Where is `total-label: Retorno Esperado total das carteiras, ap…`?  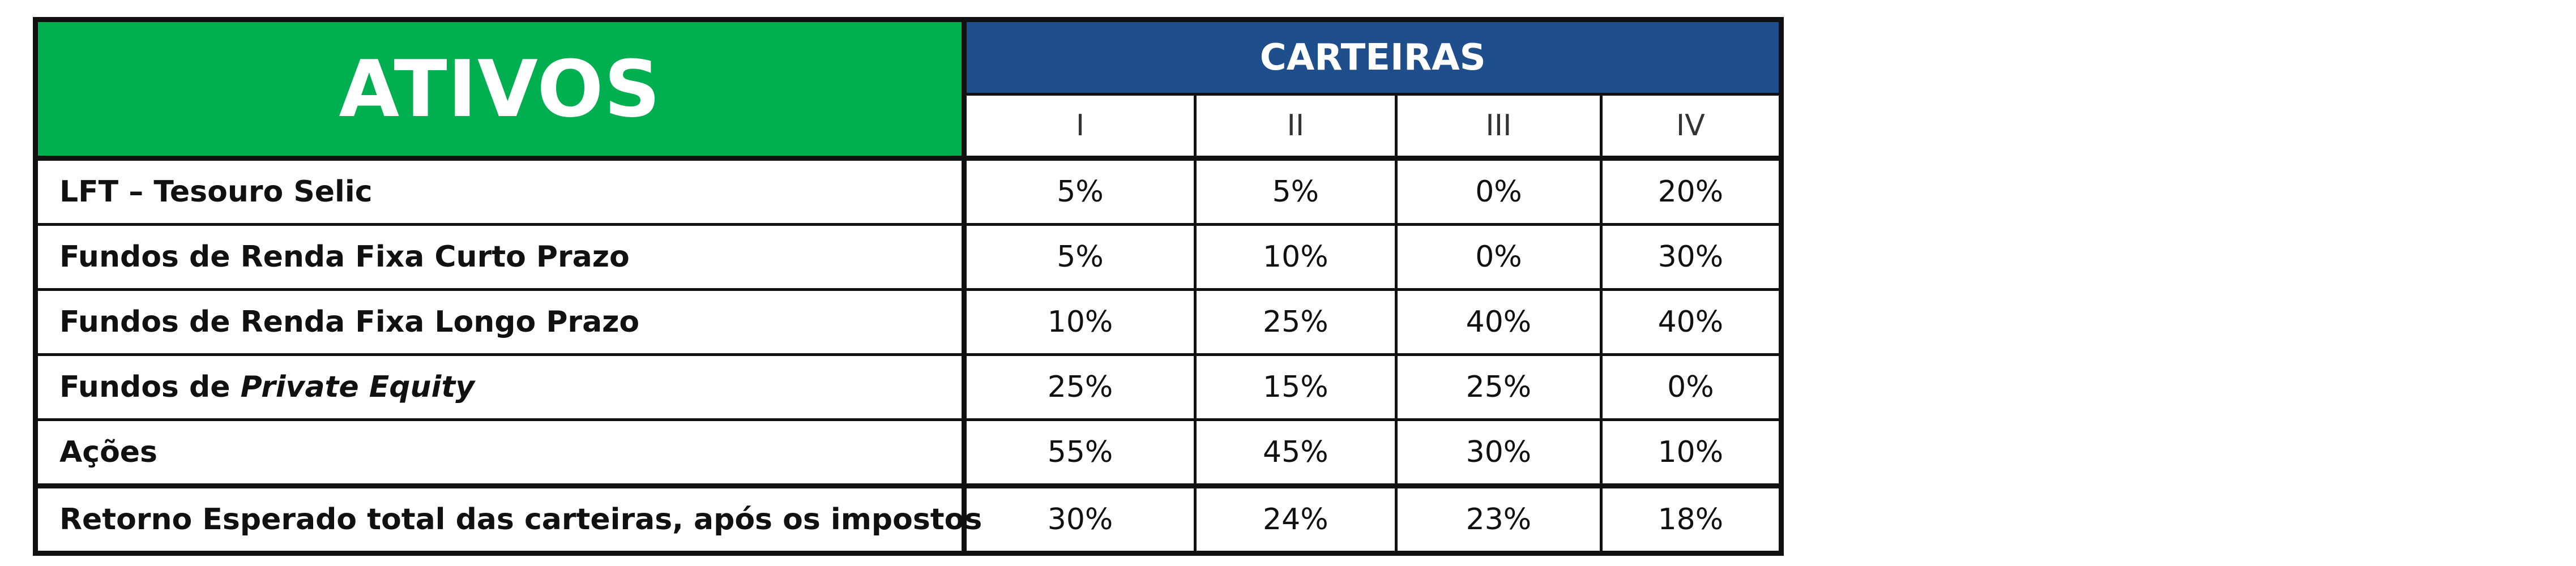 total-label: Retorno Esperado total das carteiras, ap… is located at coordinates (507, 519).